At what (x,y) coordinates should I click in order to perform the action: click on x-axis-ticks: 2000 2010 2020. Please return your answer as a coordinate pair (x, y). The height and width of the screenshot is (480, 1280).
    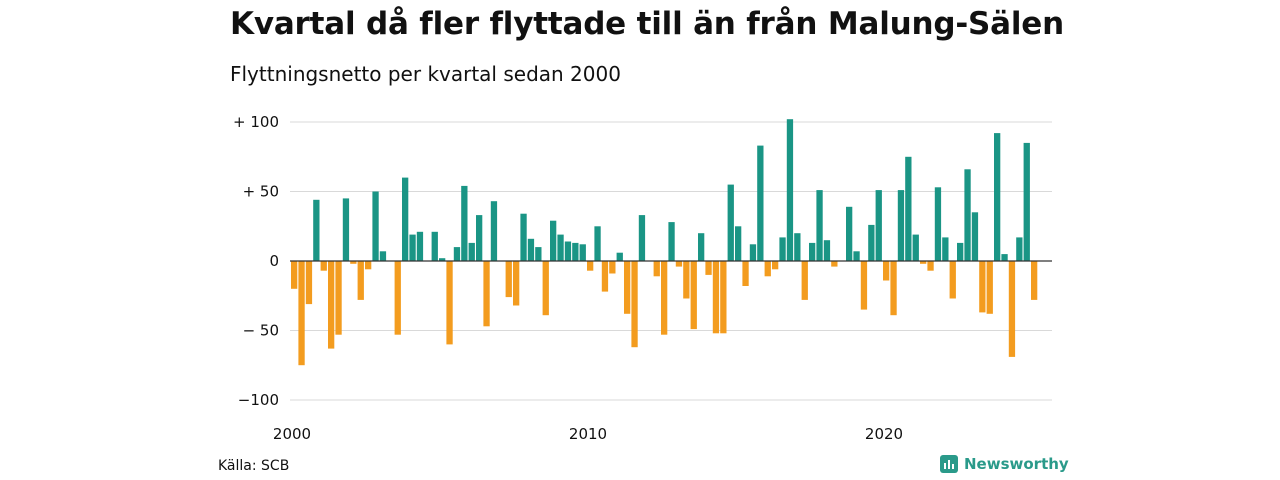
    Looking at the image, I should click on (588, 434).